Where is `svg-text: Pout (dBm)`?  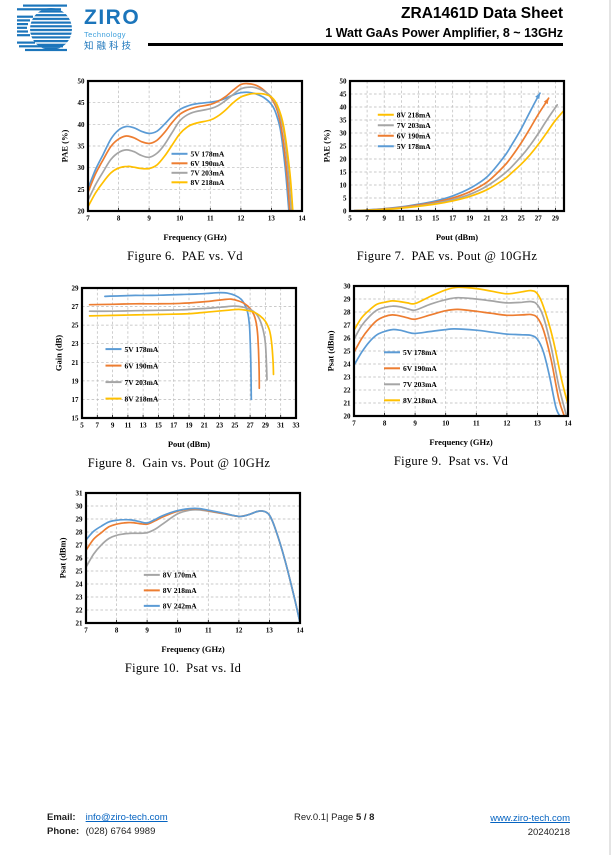
svg-text: Pout (dBm) is located at coordinates (189, 444).